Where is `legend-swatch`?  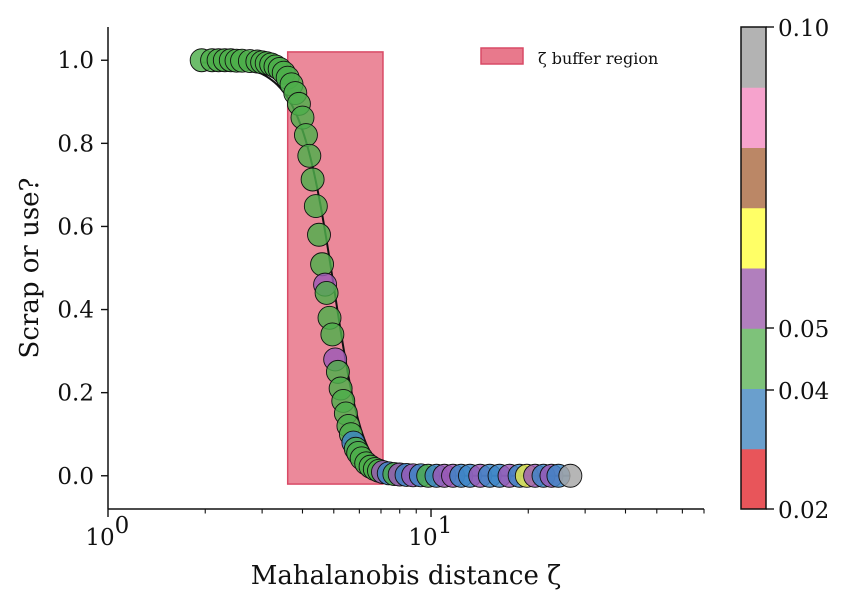
legend-swatch is located at coordinates (502, 56).